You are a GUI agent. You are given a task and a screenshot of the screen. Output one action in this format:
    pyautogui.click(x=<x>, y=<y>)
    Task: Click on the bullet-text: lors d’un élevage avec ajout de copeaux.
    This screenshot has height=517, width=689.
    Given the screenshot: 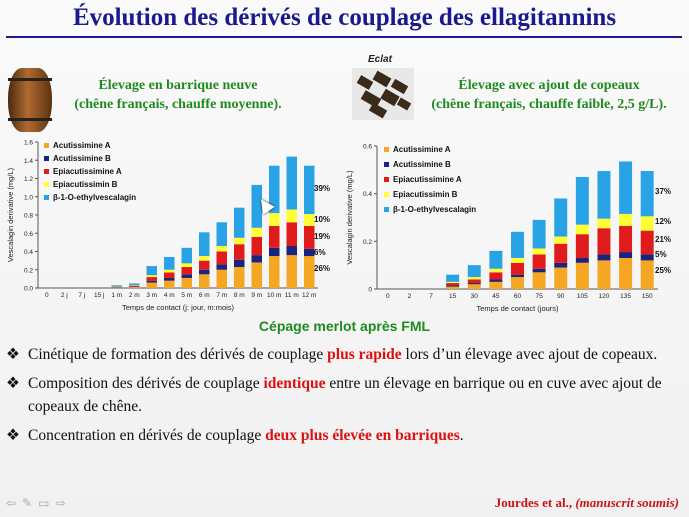 What is the action you would take?
    pyautogui.click(x=529, y=354)
    